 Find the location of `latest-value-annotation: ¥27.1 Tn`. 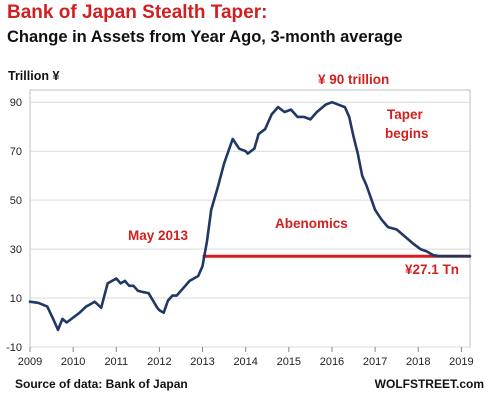

latest-value-annotation: ¥27.1 Tn is located at coordinates (432, 269).